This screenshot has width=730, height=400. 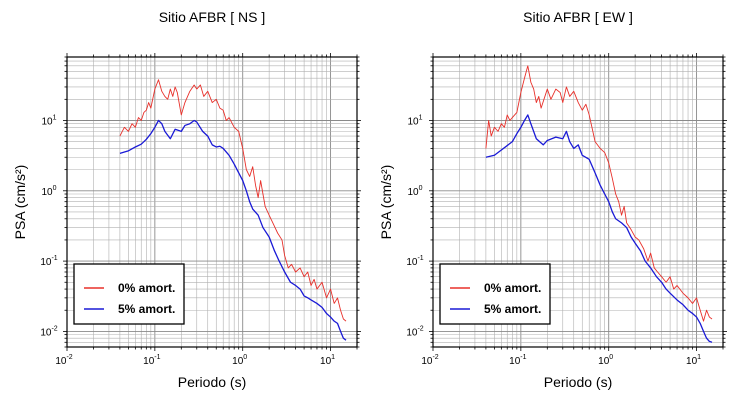 What do you see at coordinates (578, 17) in the screenshot?
I see `chart-title: Sitio AFBR [ EW ]` at bounding box center [578, 17].